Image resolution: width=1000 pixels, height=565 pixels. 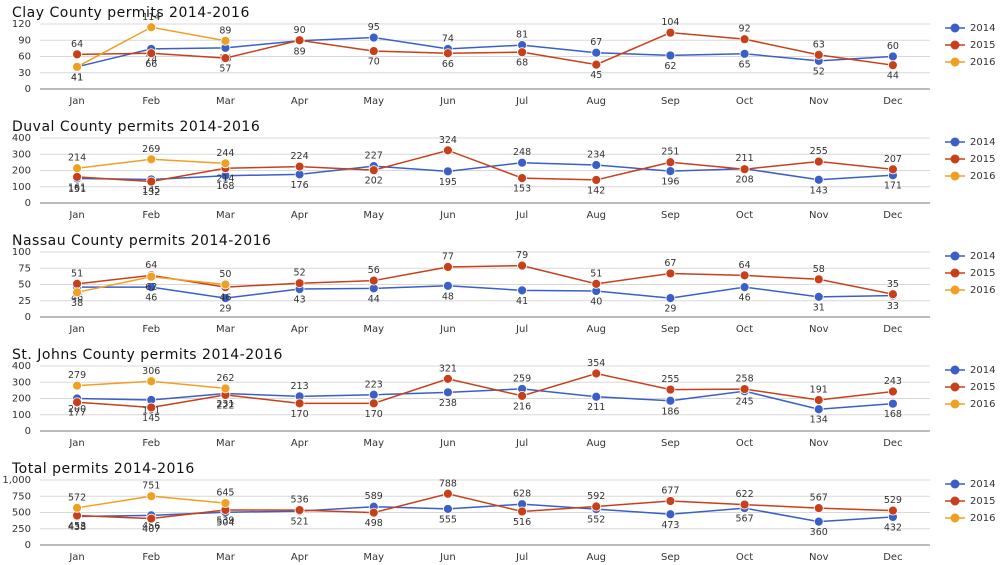 What do you see at coordinates (448, 140) in the screenshot?
I see `data-label: 324` at bounding box center [448, 140].